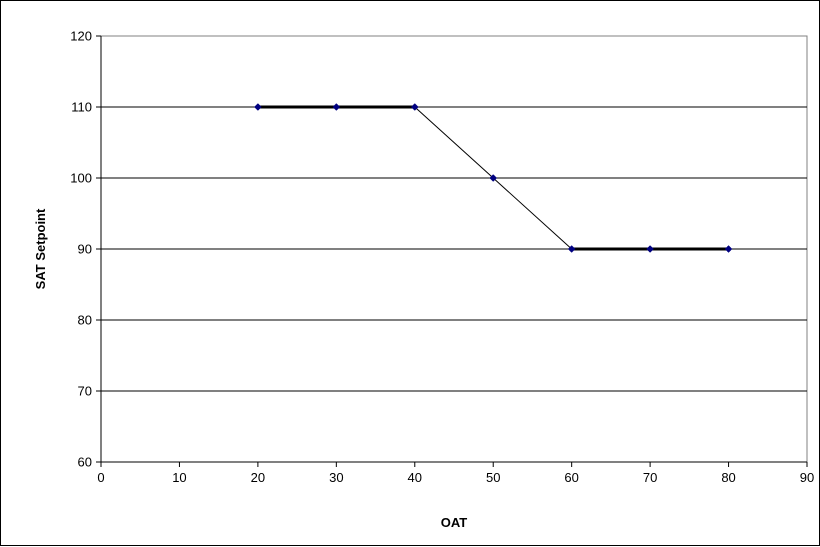 Image resolution: width=820 pixels, height=547 pixels. Describe the element at coordinates (650, 477) in the screenshot. I see `x-tick-label: 70` at that location.